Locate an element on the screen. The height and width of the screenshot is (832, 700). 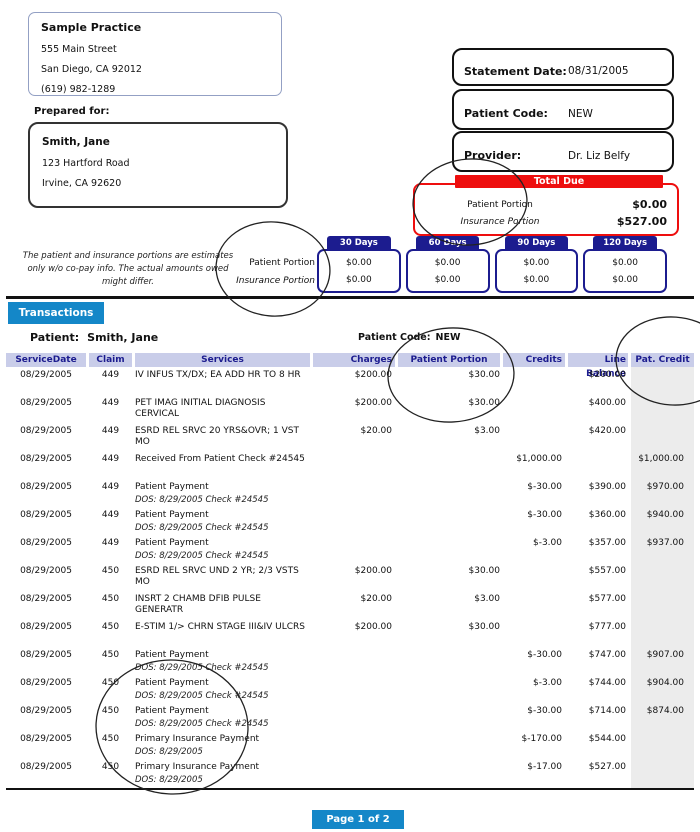
column-header-credits: Credits is located at coordinates (534, 360).